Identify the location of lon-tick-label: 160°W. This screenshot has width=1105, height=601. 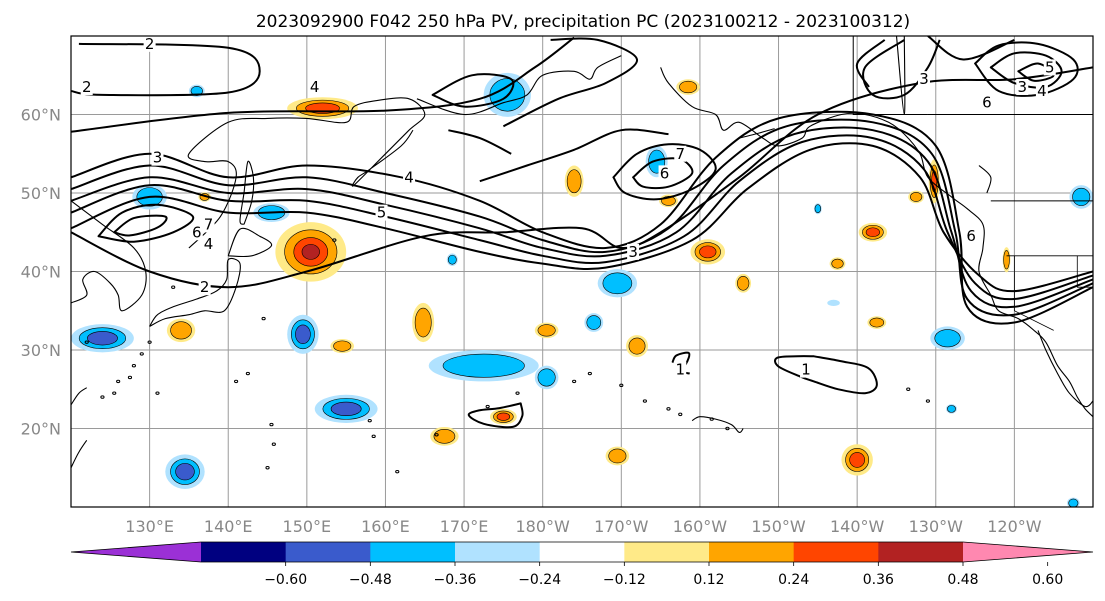
(700, 526).